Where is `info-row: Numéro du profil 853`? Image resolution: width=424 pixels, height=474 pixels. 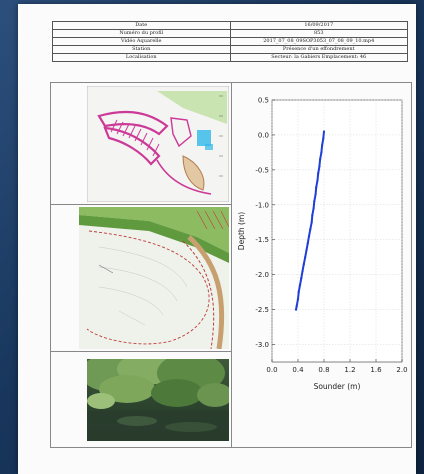
info-row: Numéro du profil 853 is located at coordinates (230, 33).